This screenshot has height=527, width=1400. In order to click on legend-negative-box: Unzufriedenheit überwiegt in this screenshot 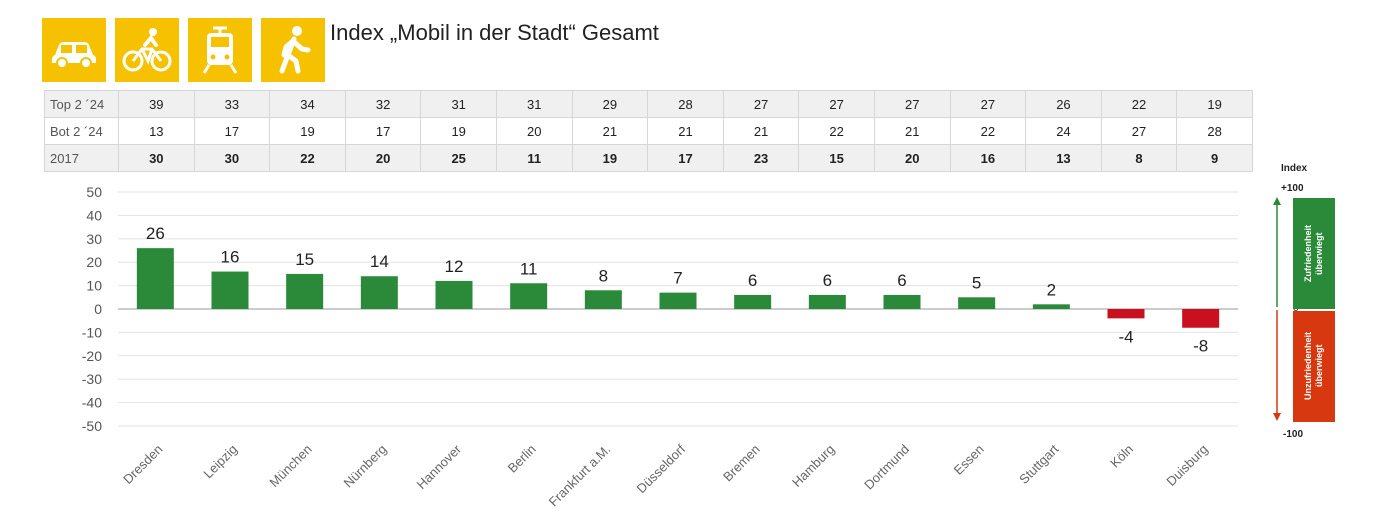, I will do `click(1314, 366)`.